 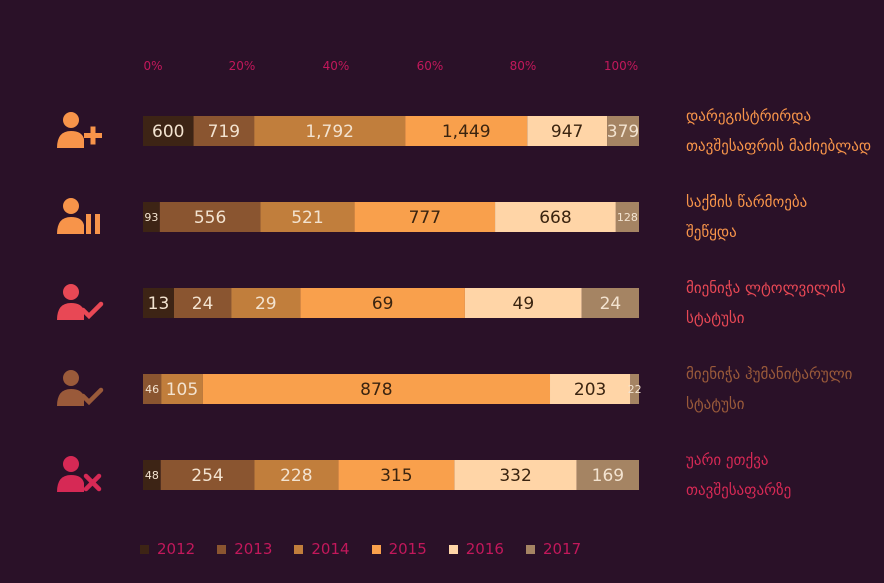 I want to click on legend-label: 2017, so click(x=562, y=549).